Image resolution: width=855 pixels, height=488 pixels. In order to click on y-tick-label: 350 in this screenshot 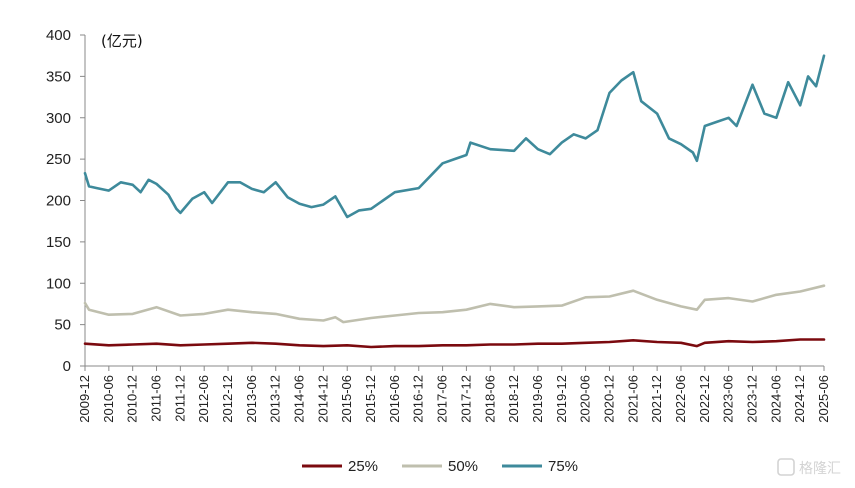, I will do `click(58, 76)`.